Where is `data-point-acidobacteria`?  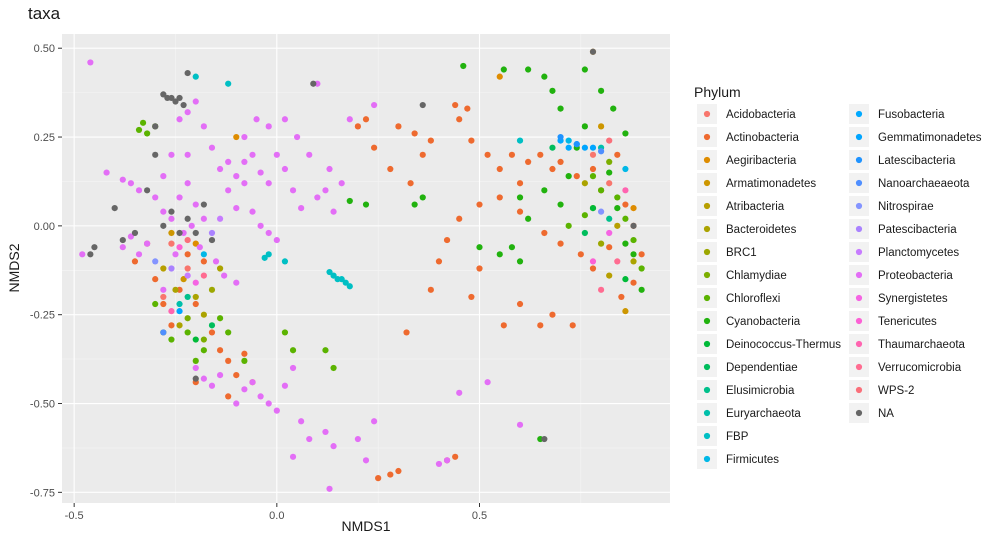 data-point-acidobacteria is located at coordinates (187, 268).